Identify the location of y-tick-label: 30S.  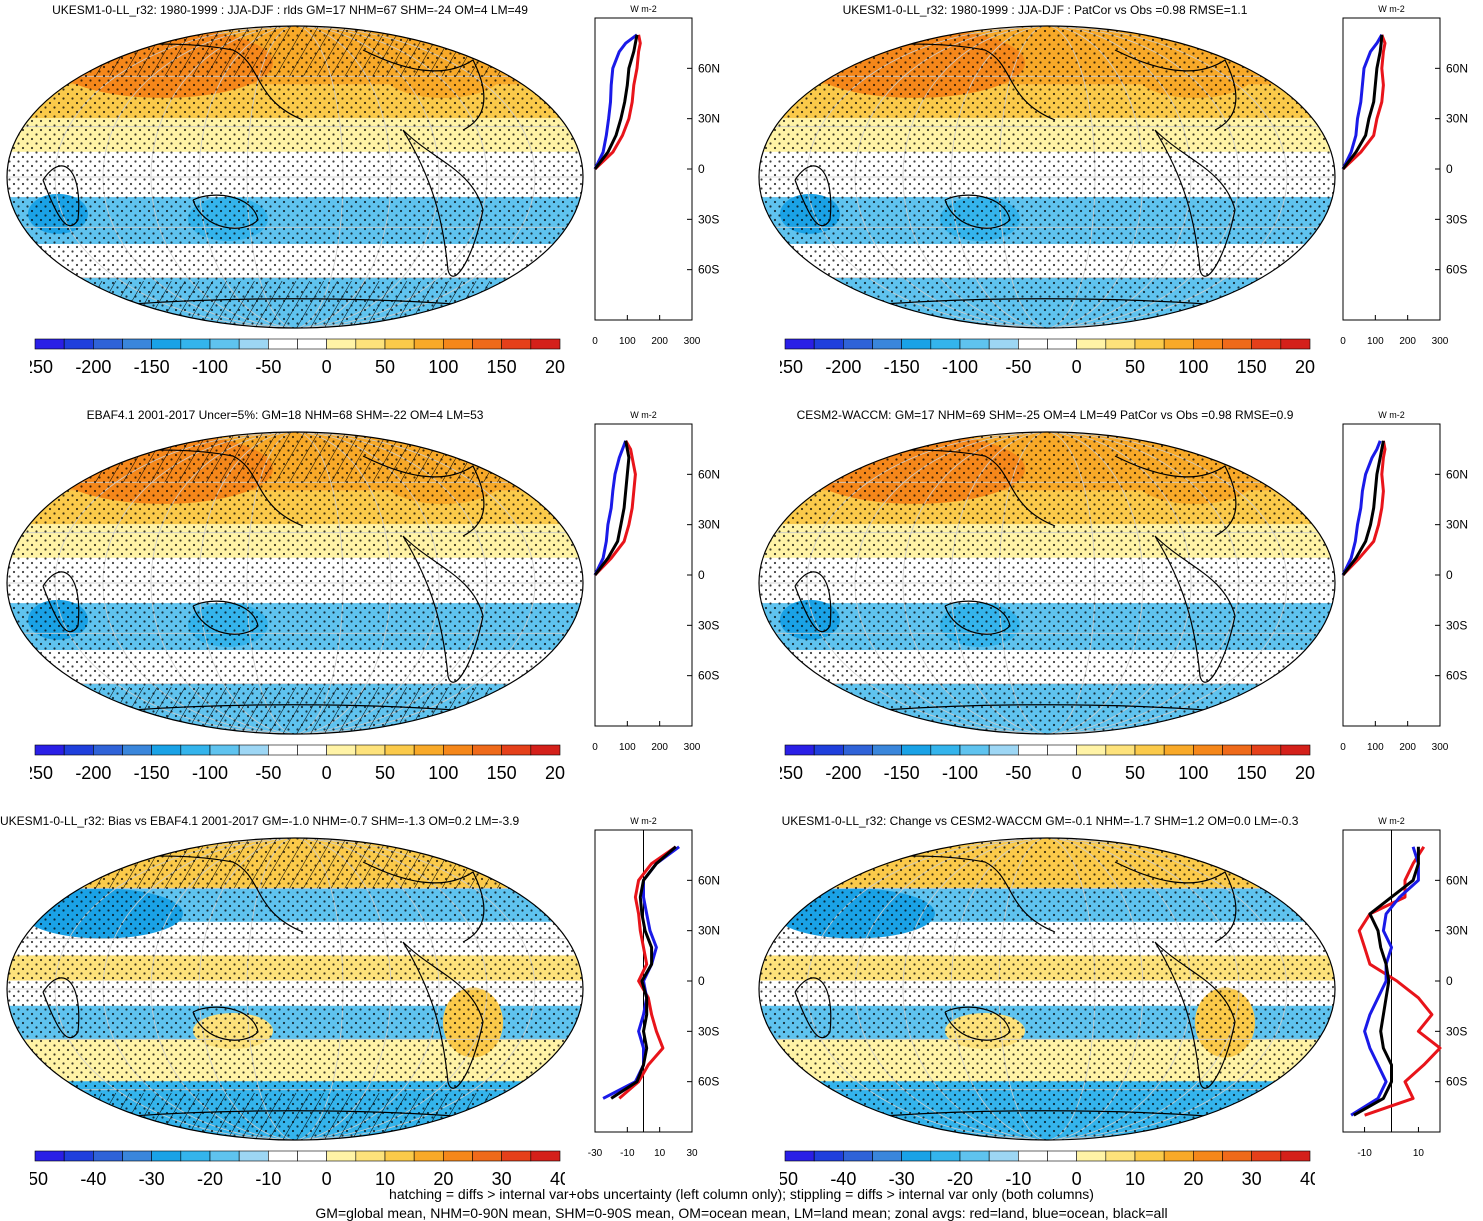
(1456, 625).